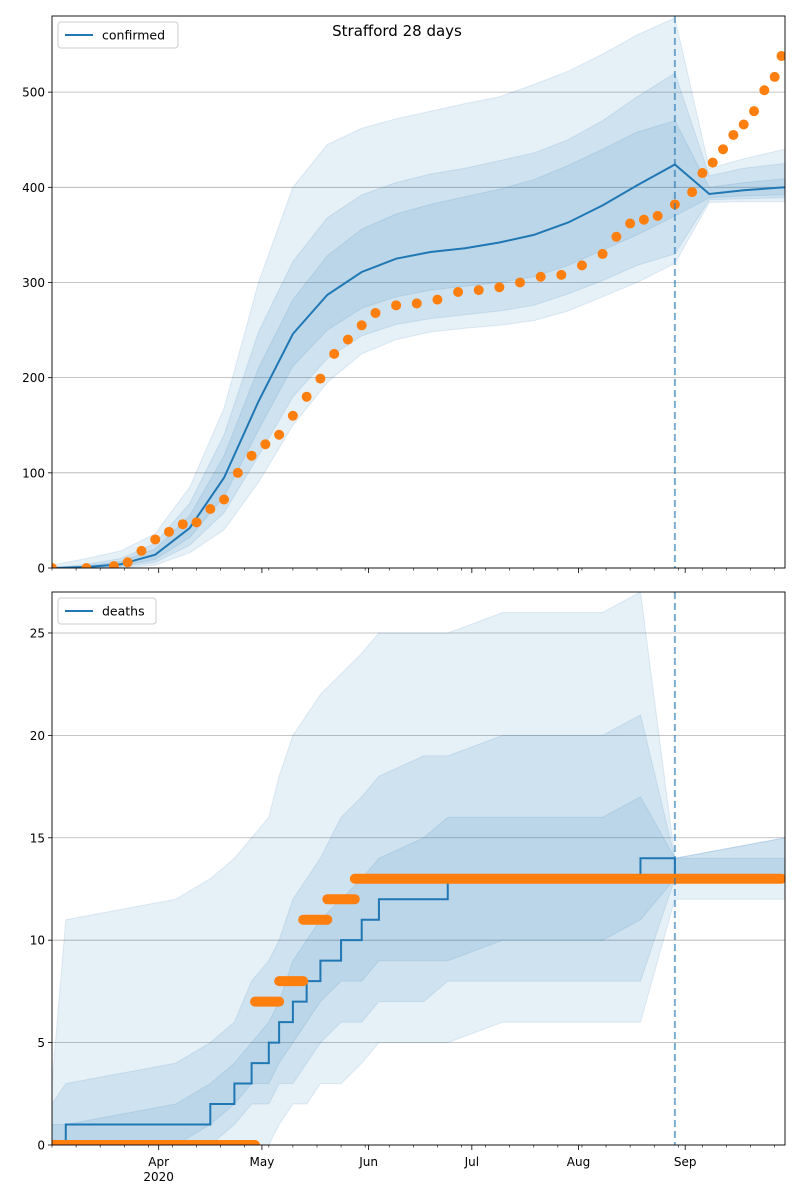 The image size is (800, 1200). I want to click on legend: deaths, so click(107, 611).